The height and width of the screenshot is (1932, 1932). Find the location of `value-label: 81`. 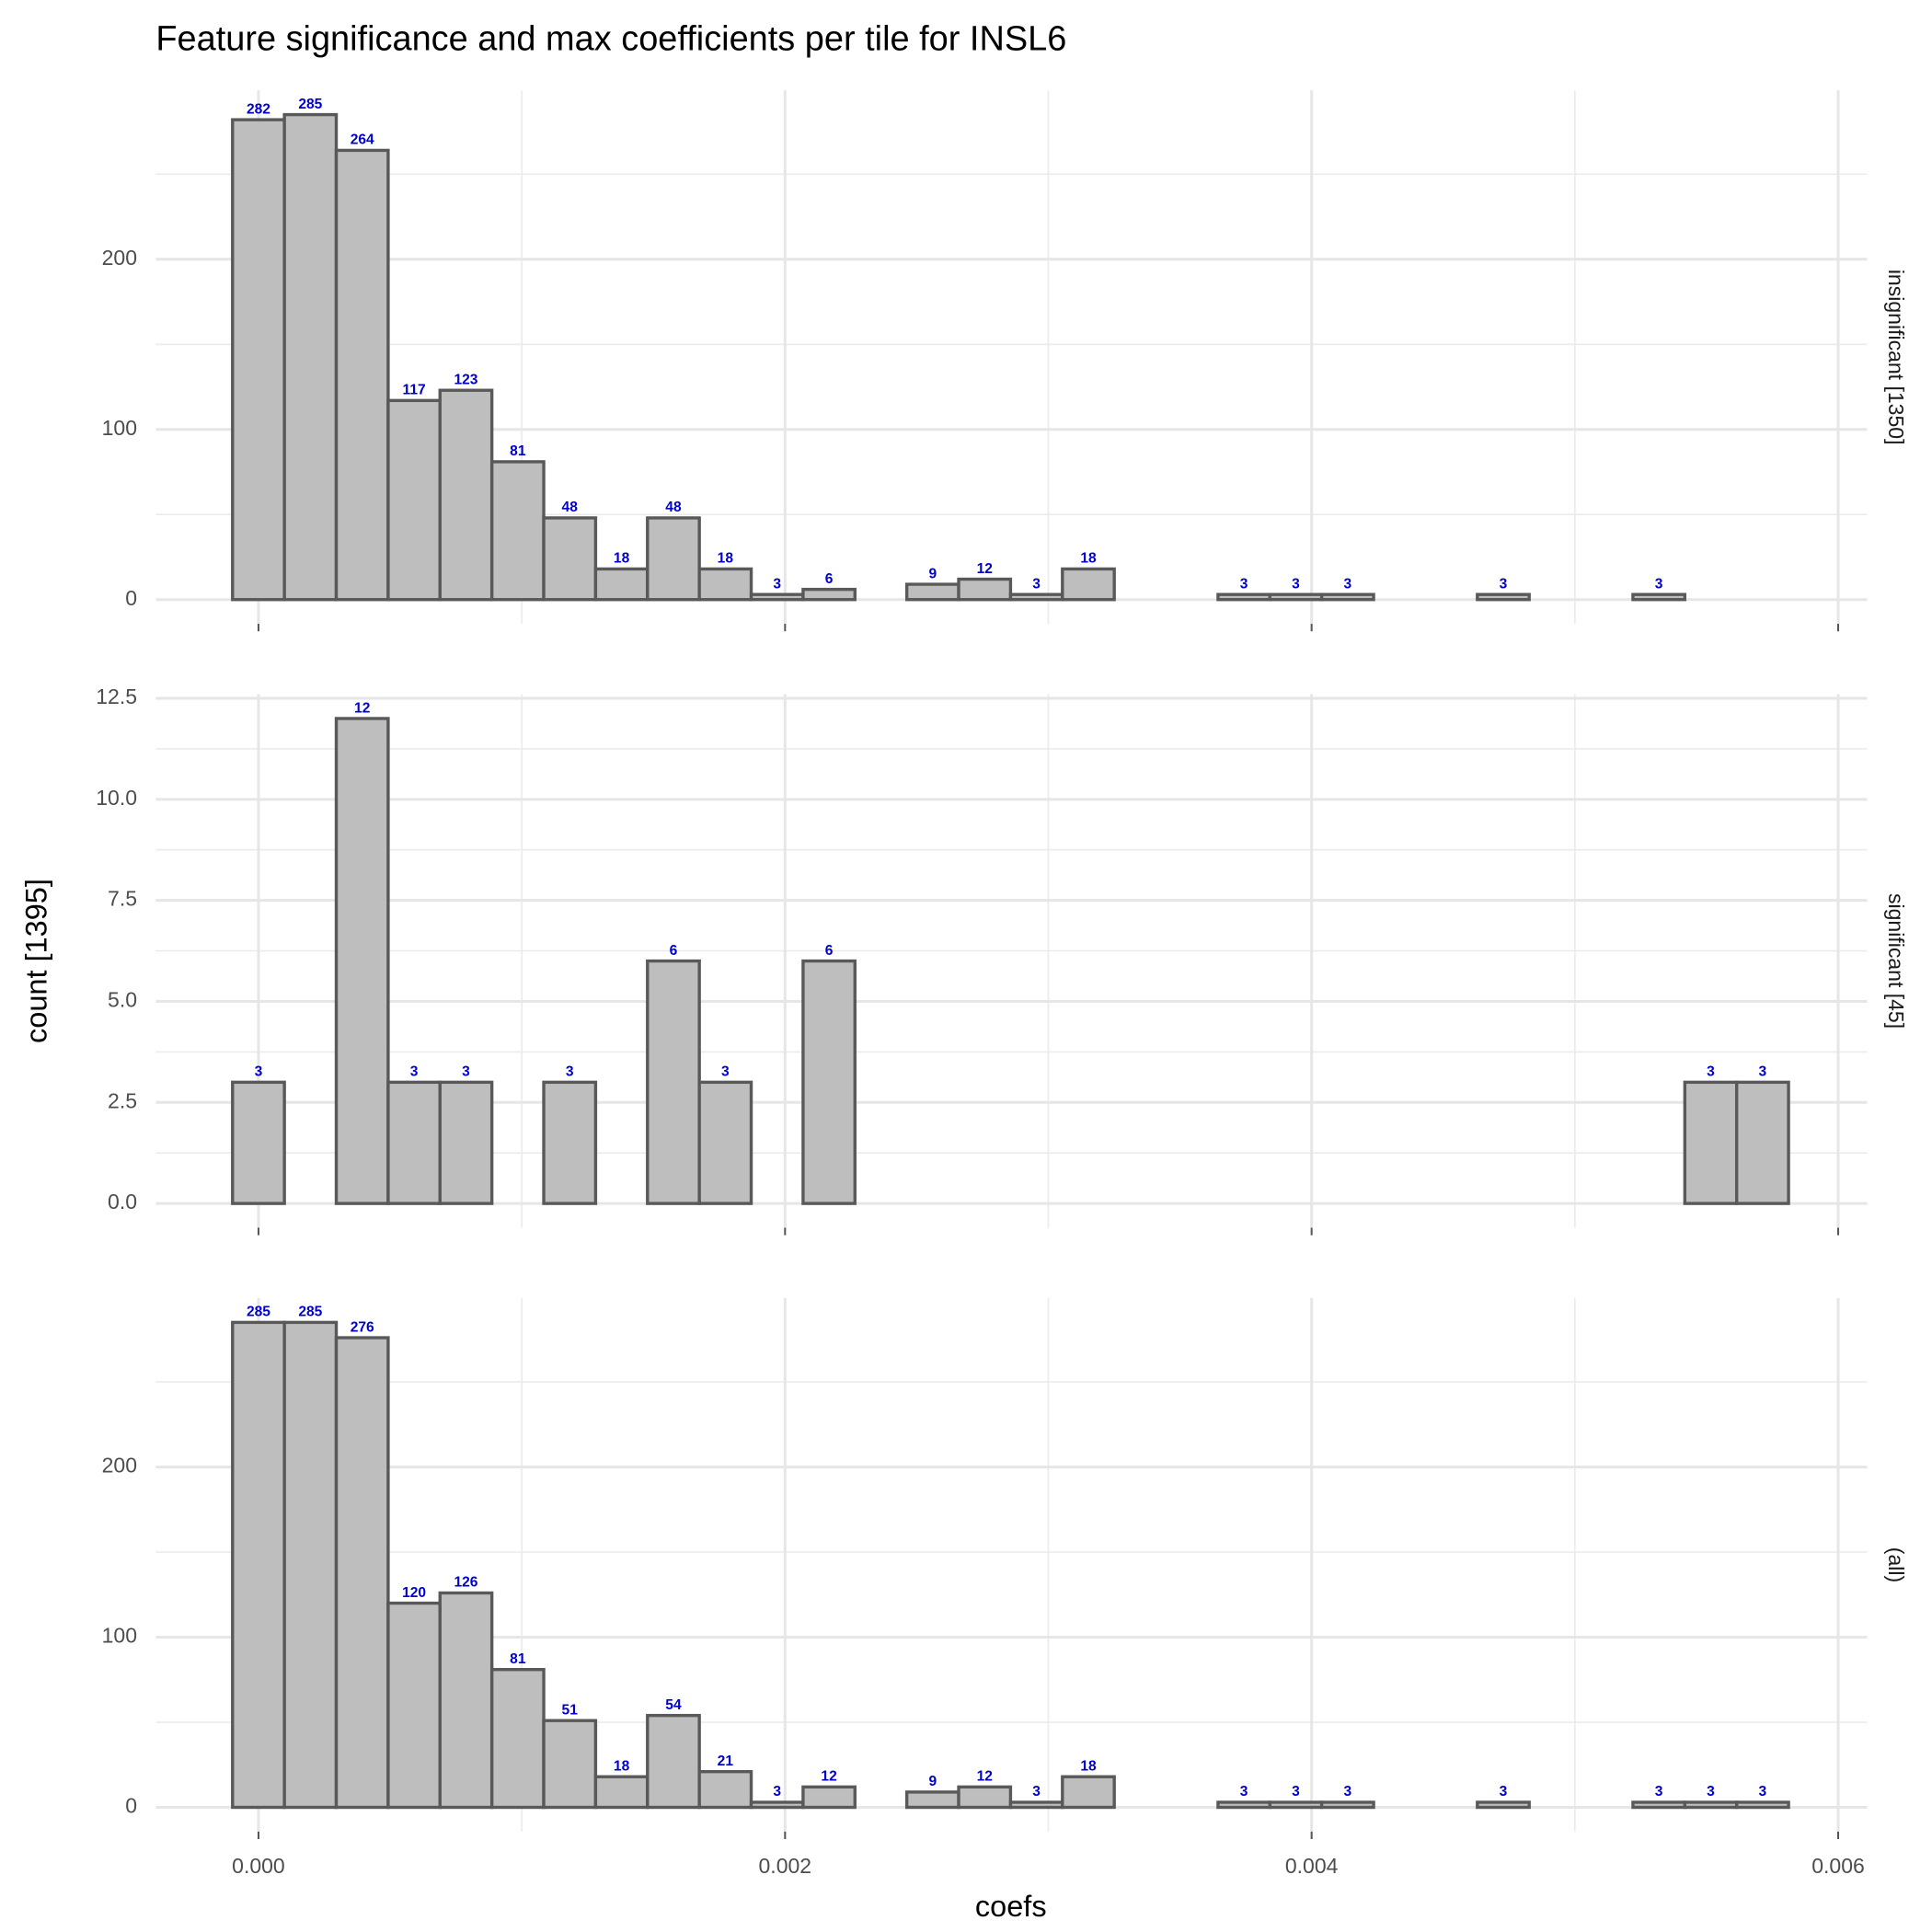

value-label: 81 is located at coordinates (518, 451).